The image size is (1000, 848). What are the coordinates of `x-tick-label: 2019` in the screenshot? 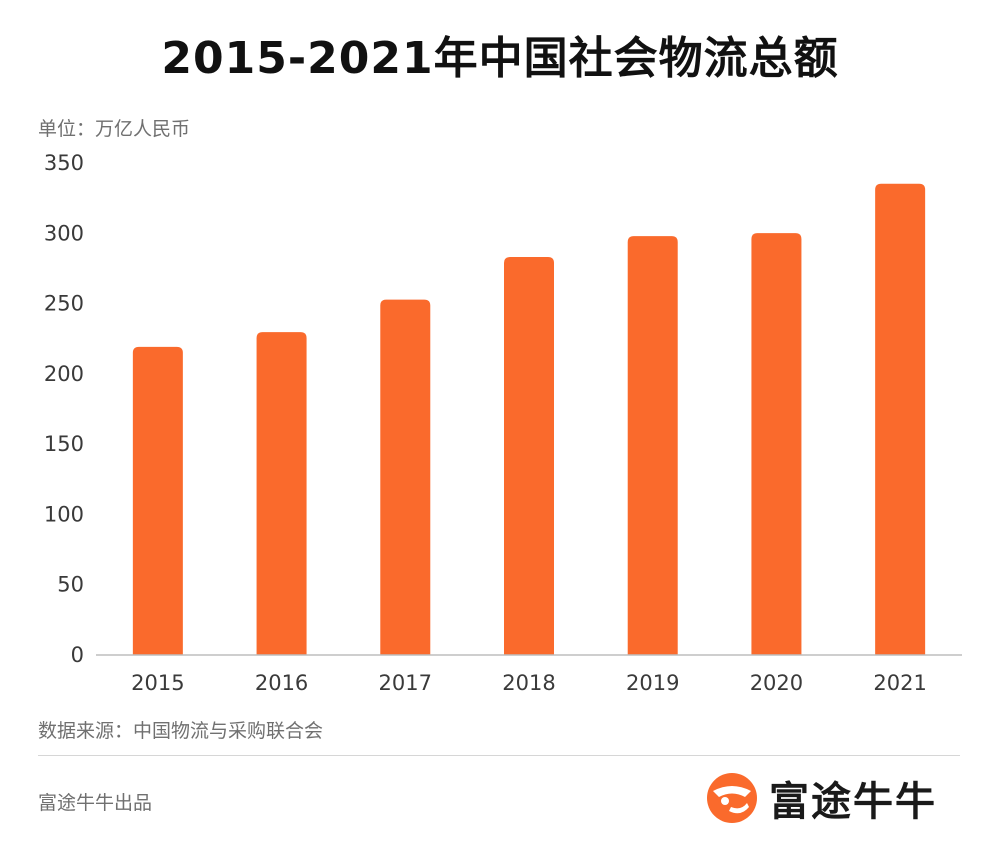 It's located at (652, 683).